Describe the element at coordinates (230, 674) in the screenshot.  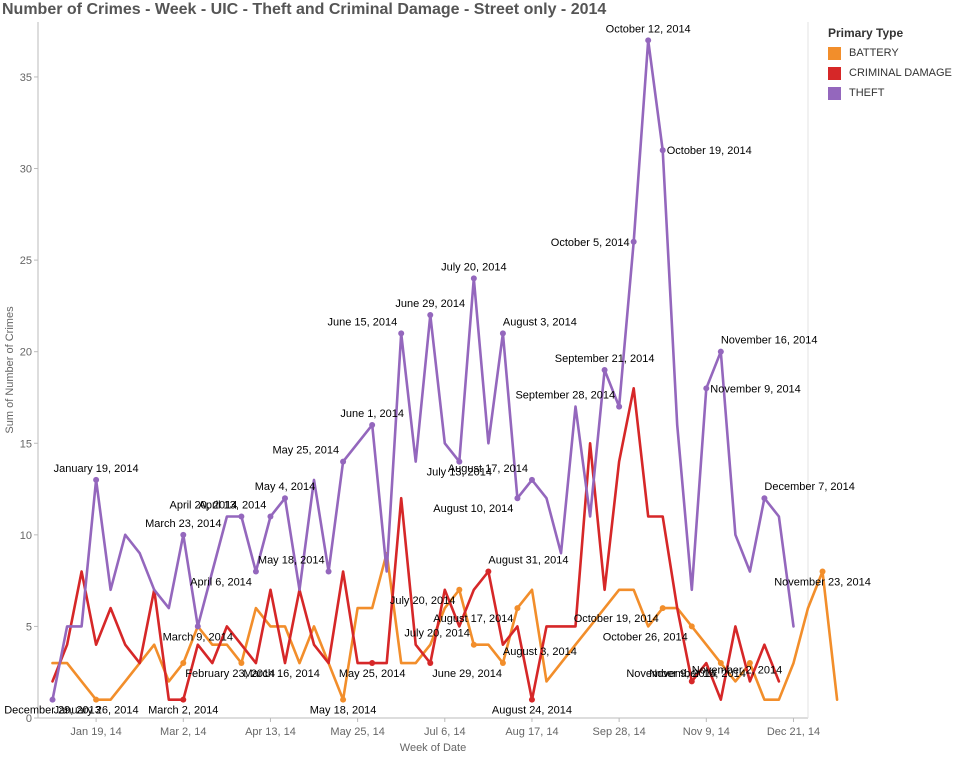
I see `data-label: February 23, 2014` at that location.